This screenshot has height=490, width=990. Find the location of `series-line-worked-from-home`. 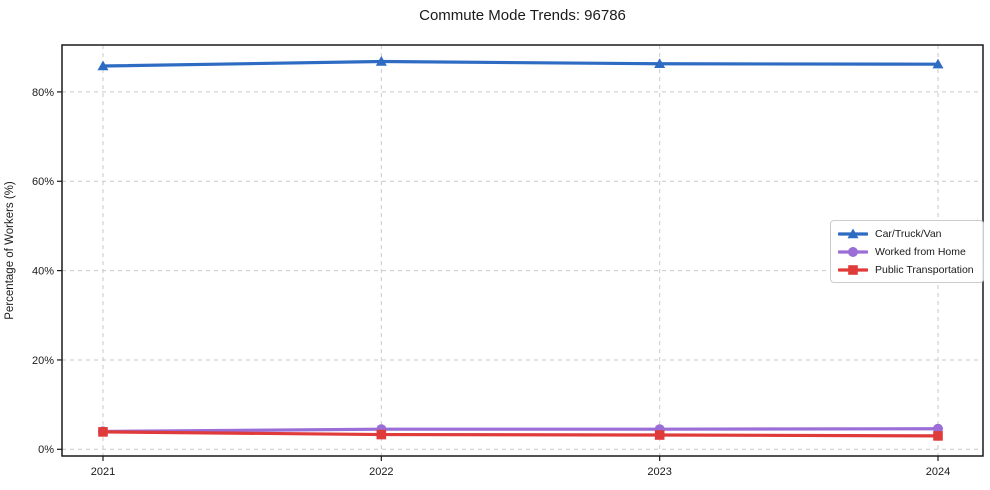

series-line-worked-from-home is located at coordinates (520, 430).